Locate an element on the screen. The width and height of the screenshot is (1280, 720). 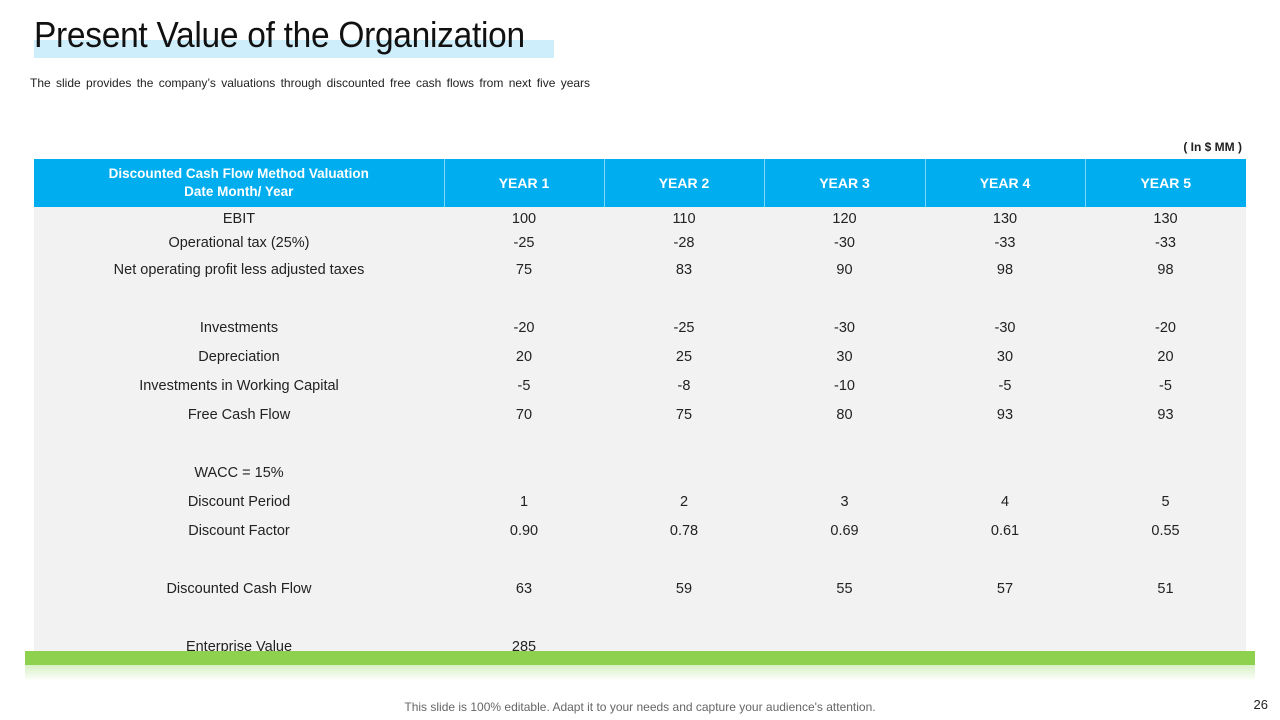
table-row: Depreciation 20 25 30 30 20 is located at coordinates (640, 356).